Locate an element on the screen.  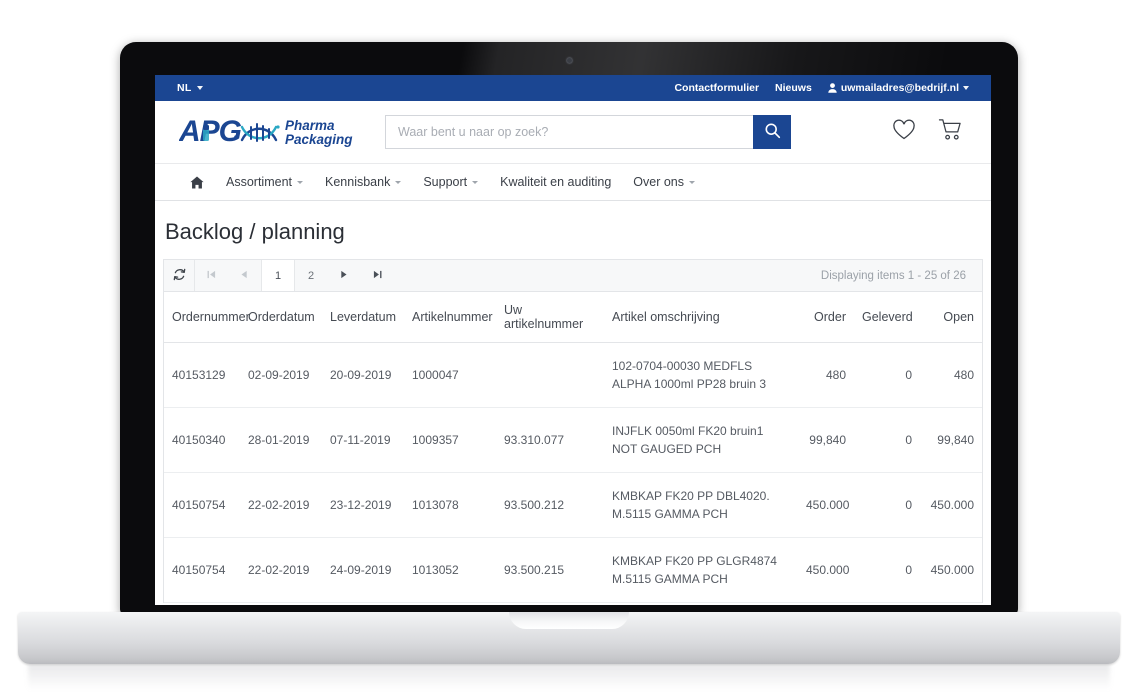
topbar-link-label: Nieuws is located at coordinates (793, 88).